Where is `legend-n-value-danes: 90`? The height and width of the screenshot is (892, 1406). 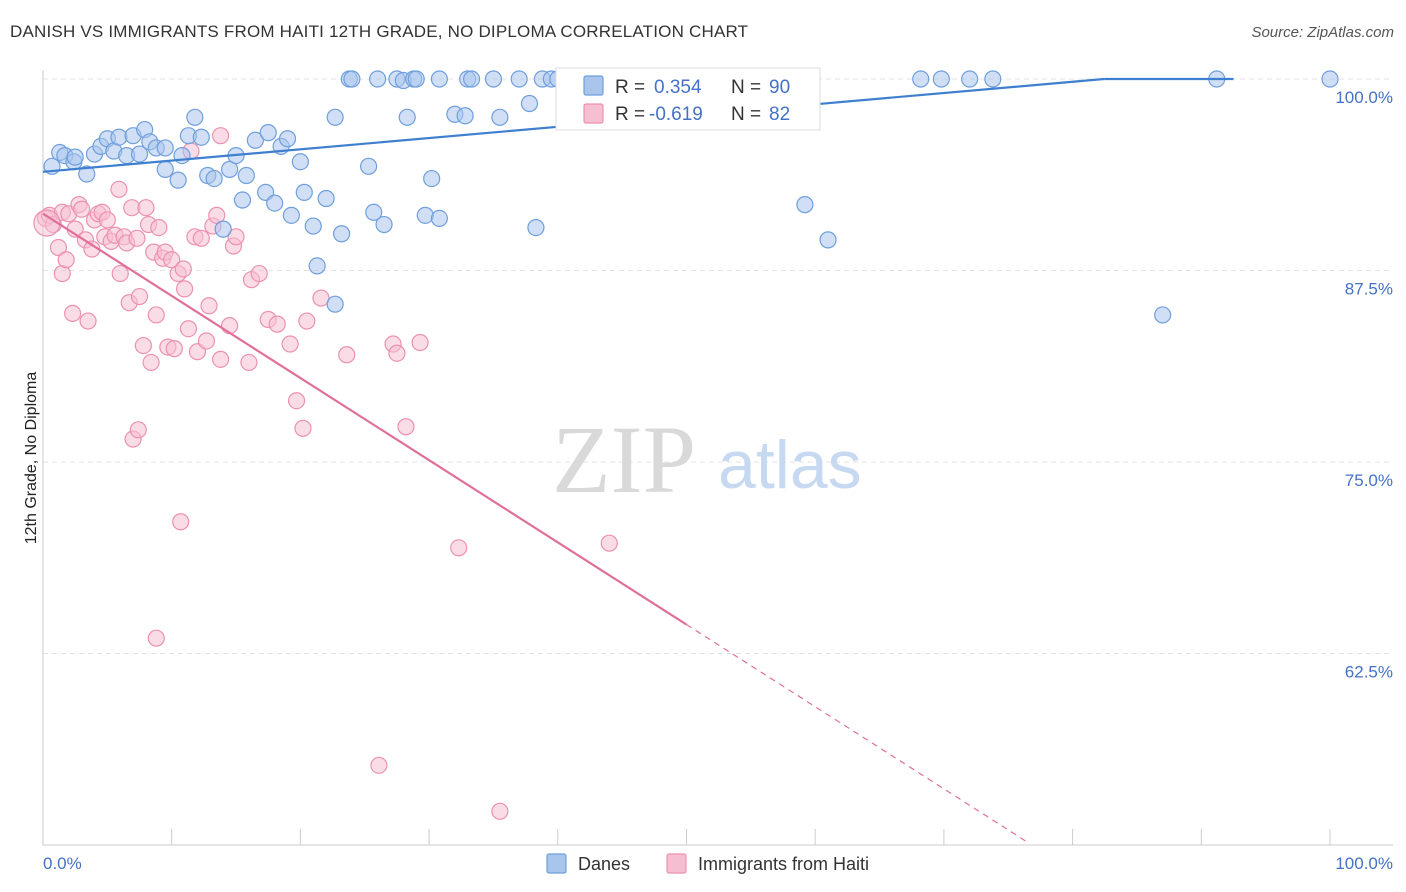
legend-n-value-danes: 90 is located at coordinates (779, 87).